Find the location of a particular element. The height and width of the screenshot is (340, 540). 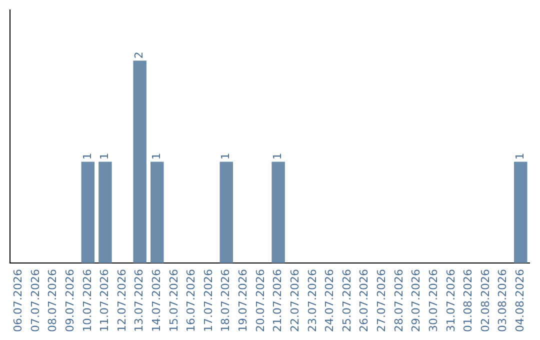

x-tick-label: 09.07.2026 is located at coordinates (69, 300).